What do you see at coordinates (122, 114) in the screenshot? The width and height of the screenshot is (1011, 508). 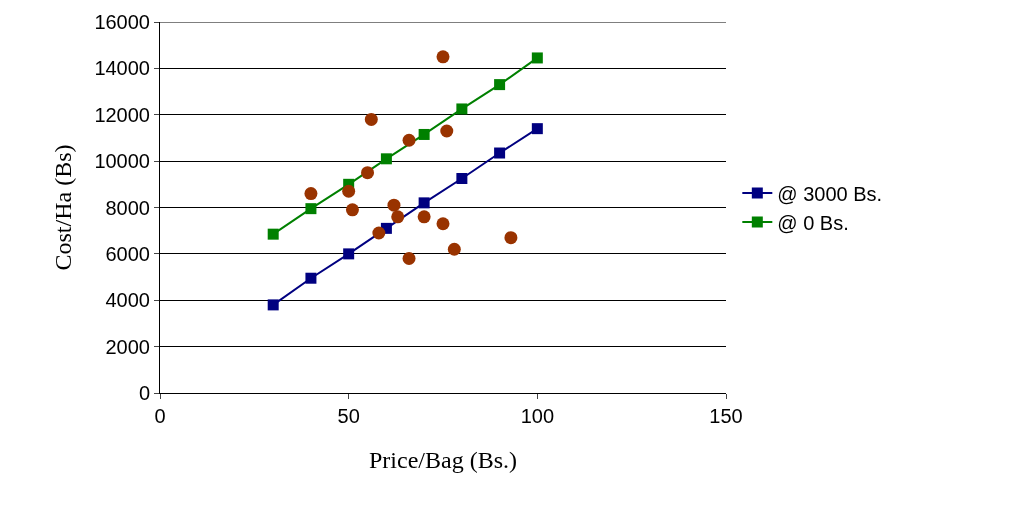 I see `y-tick-label: 12000` at bounding box center [122, 114].